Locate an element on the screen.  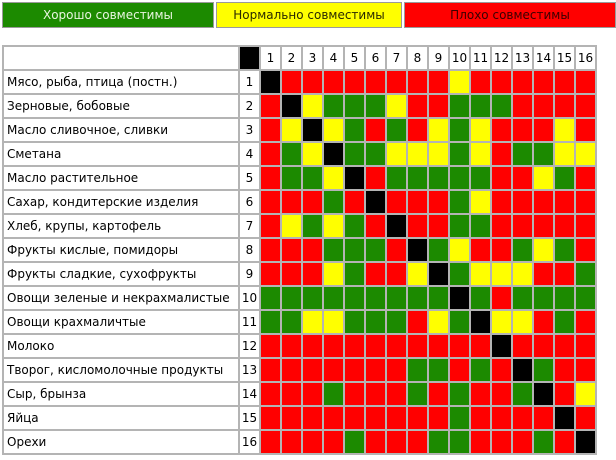
corner-cell is located at coordinates (121, 58).